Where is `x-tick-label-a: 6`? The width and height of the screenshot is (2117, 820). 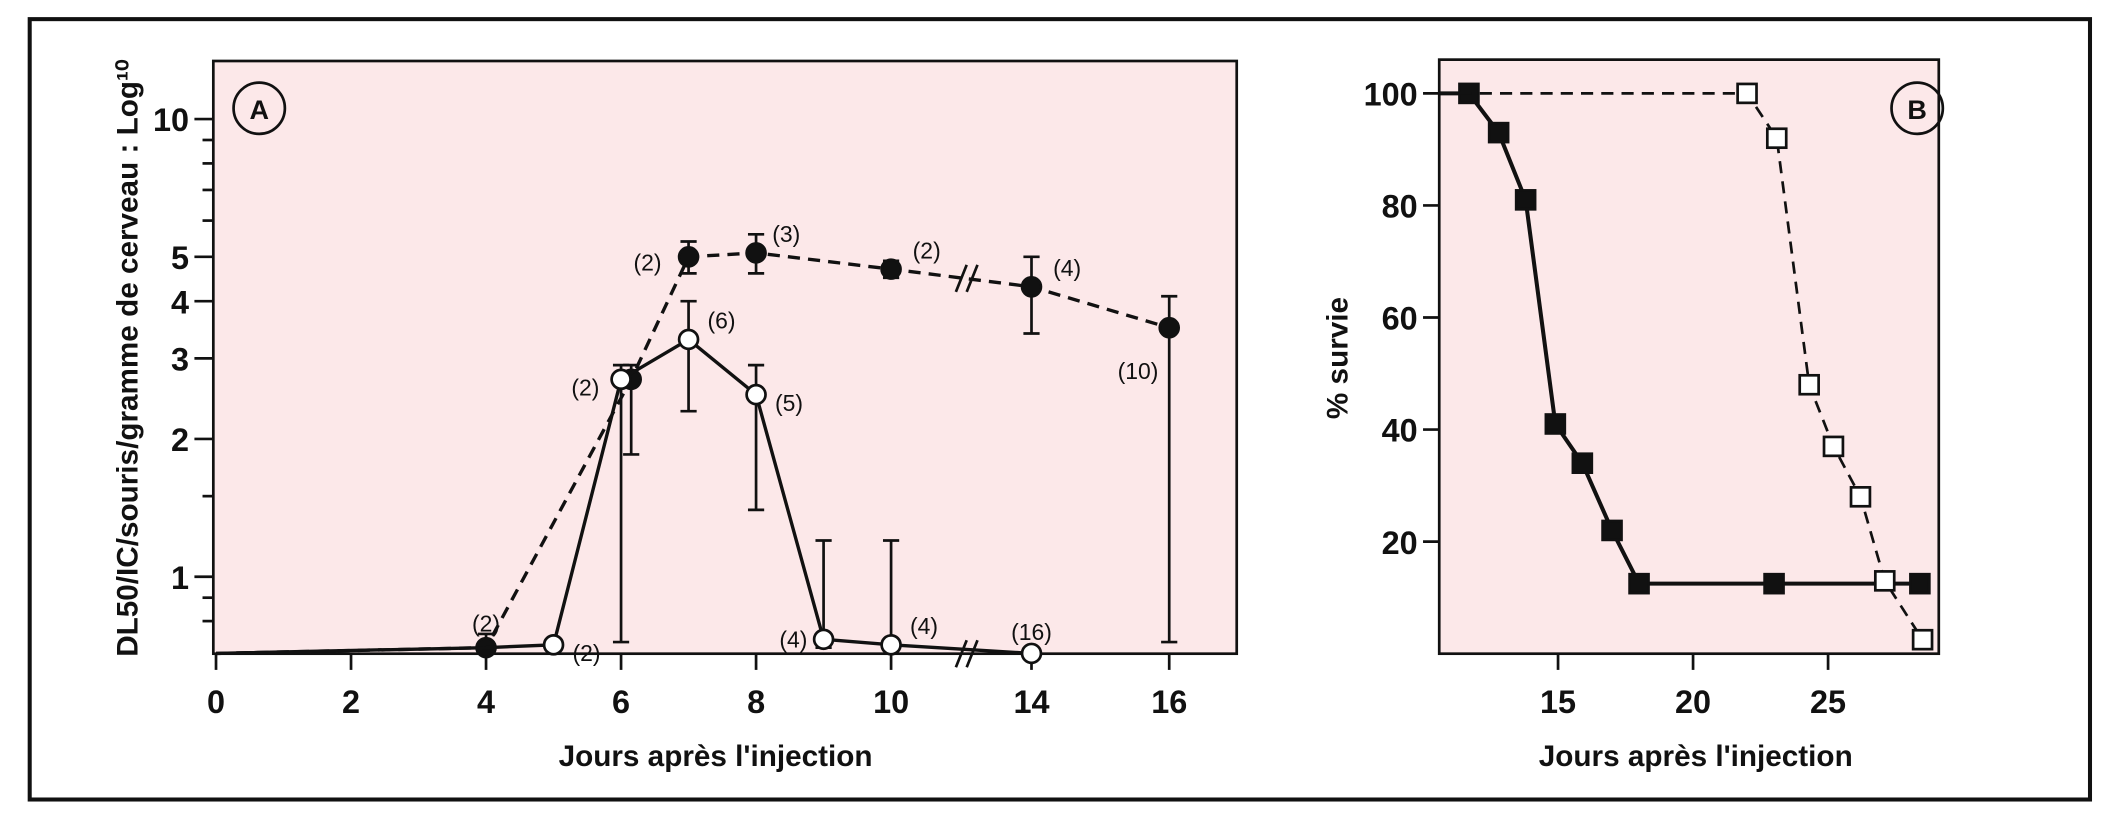 x-tick-label-a: 6 is located at coordinates (621, 702).